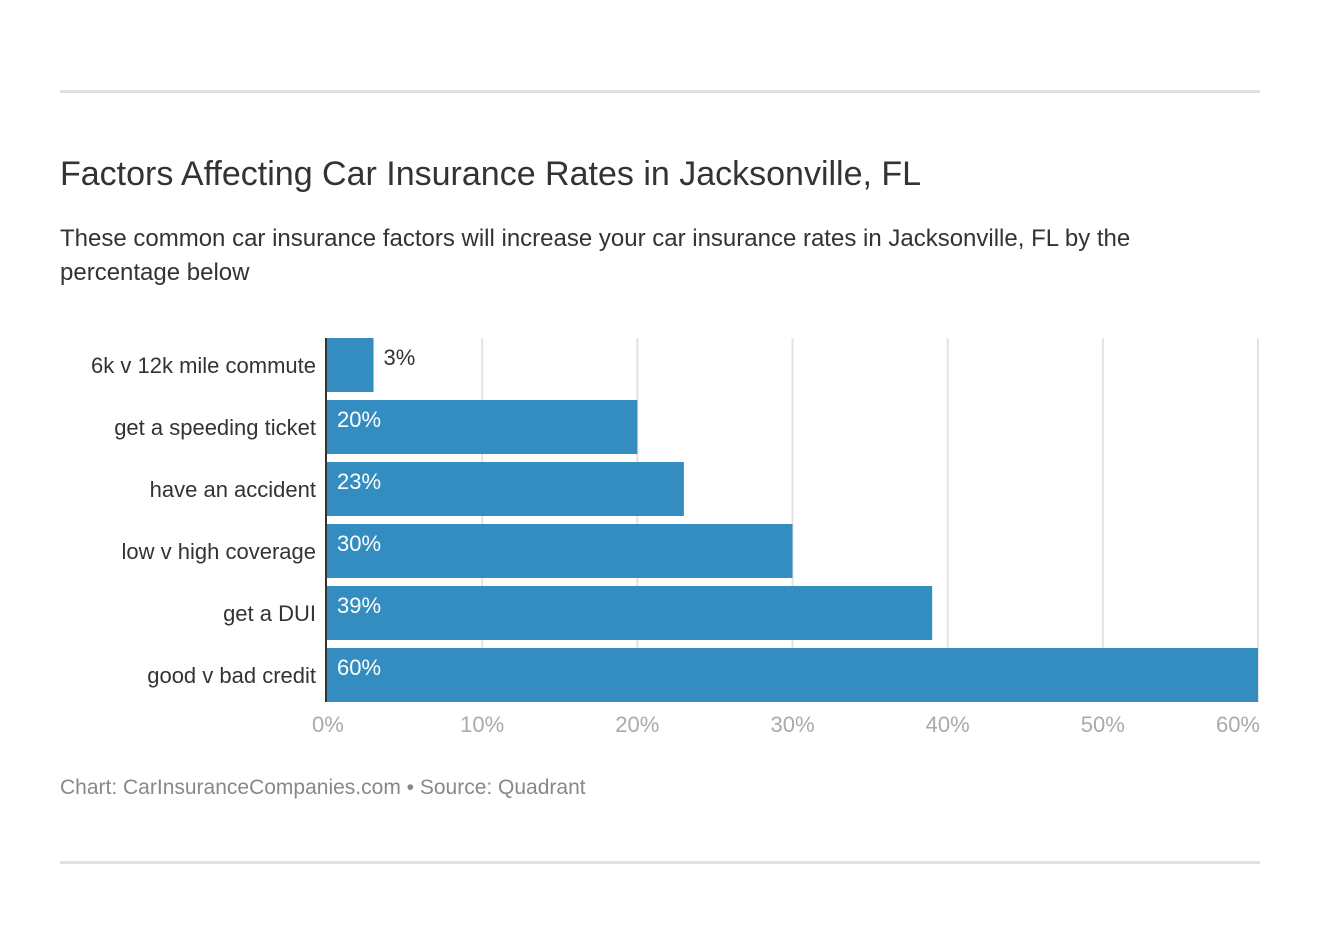  What do you see at coordinates (203, 365) in the screenshot?
I see `category-label: 6k v 12k mile commute` at bounding box center [203, 365].